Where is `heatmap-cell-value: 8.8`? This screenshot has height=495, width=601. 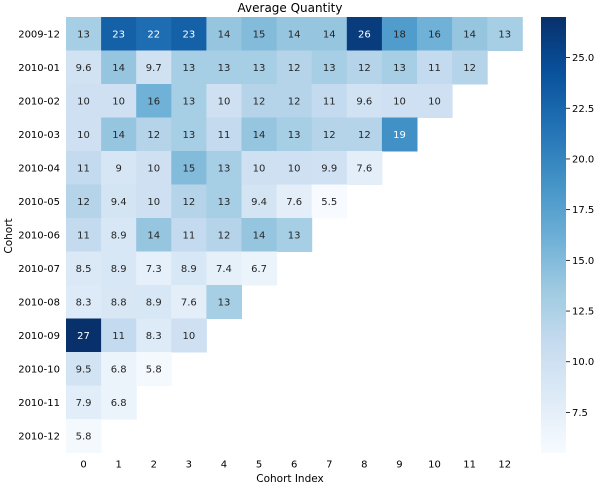 heatmap-cell-value: 8.8 is located at coordinates (119, 302).